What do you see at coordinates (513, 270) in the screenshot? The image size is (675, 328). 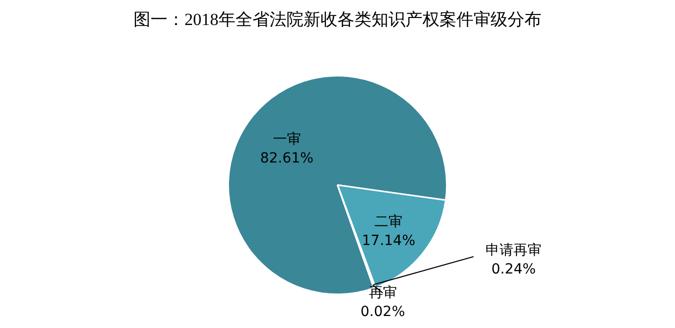 I see `data-label: 0.24%` at bounding box center [513, 270].